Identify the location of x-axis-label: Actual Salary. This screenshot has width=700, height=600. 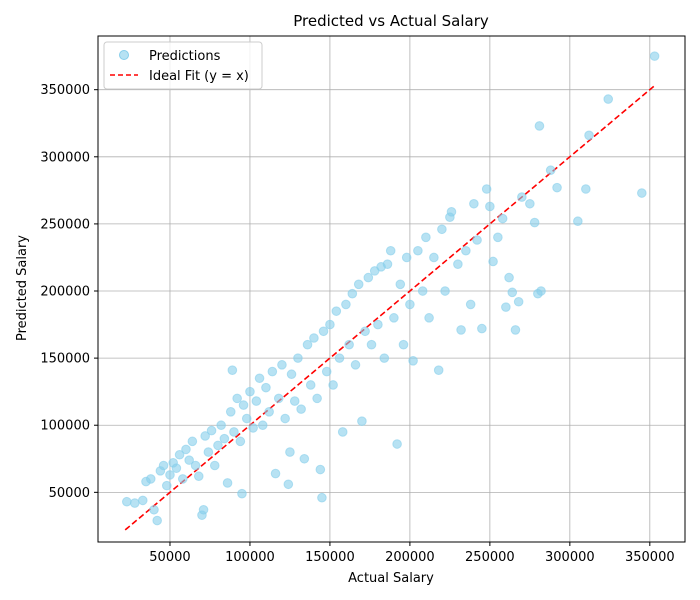
(391, 578).